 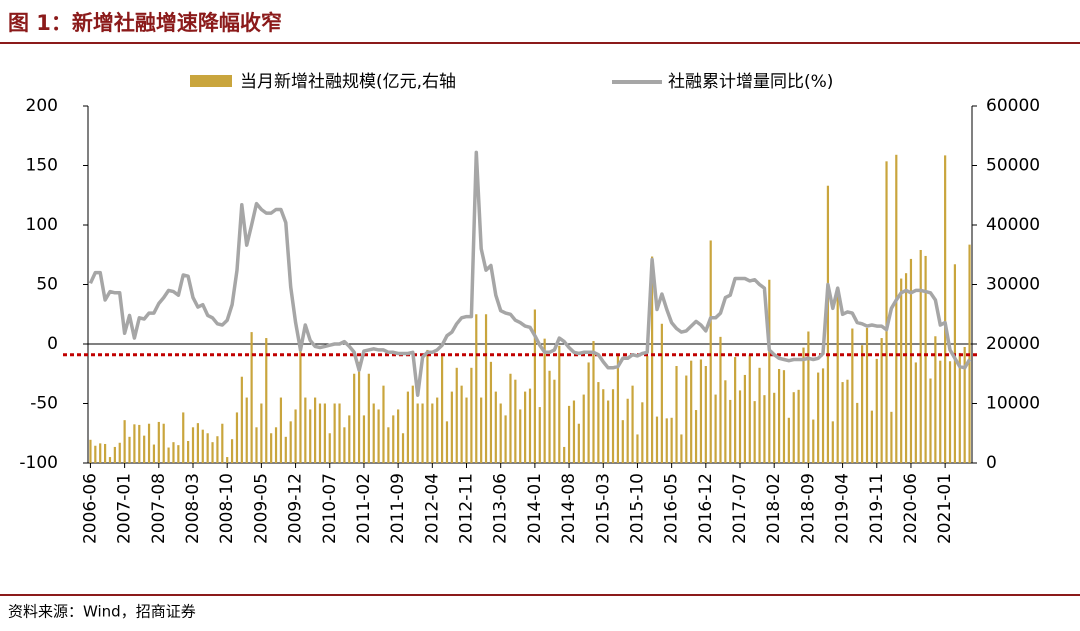 What do you see at coordinates (1013, 344) in the screenshot?
I see `y2-tick-label: 20000` at bounding box center [1013, 344].